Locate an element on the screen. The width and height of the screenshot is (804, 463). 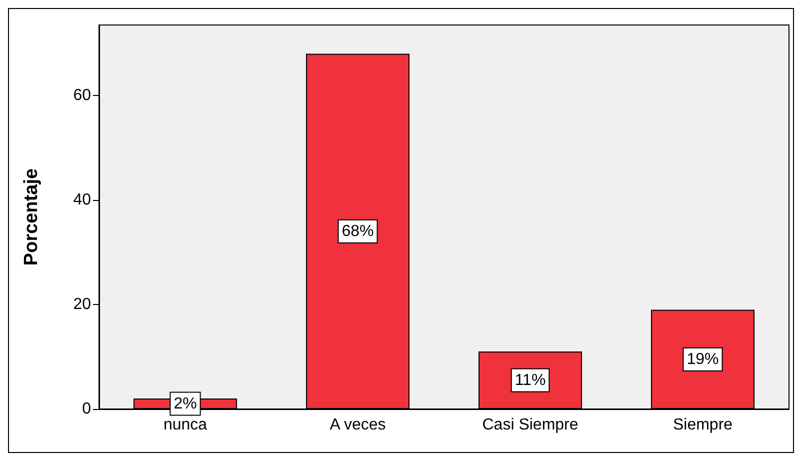
data-label: 2% is located at coordinates (185, 403).